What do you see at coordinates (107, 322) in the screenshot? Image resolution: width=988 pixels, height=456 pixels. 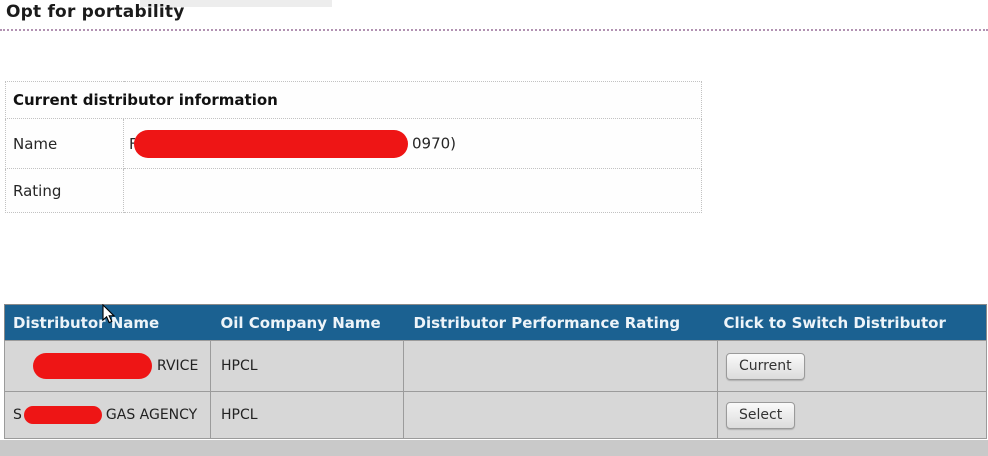 I see `column-header-distributor-name: Distributor Name` at bounding box center [107, 322].